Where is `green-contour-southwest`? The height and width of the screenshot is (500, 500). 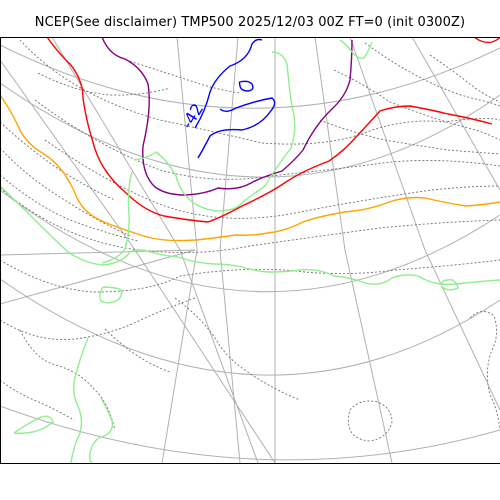 green-contour-southwest is located at coordinates (33, 425).